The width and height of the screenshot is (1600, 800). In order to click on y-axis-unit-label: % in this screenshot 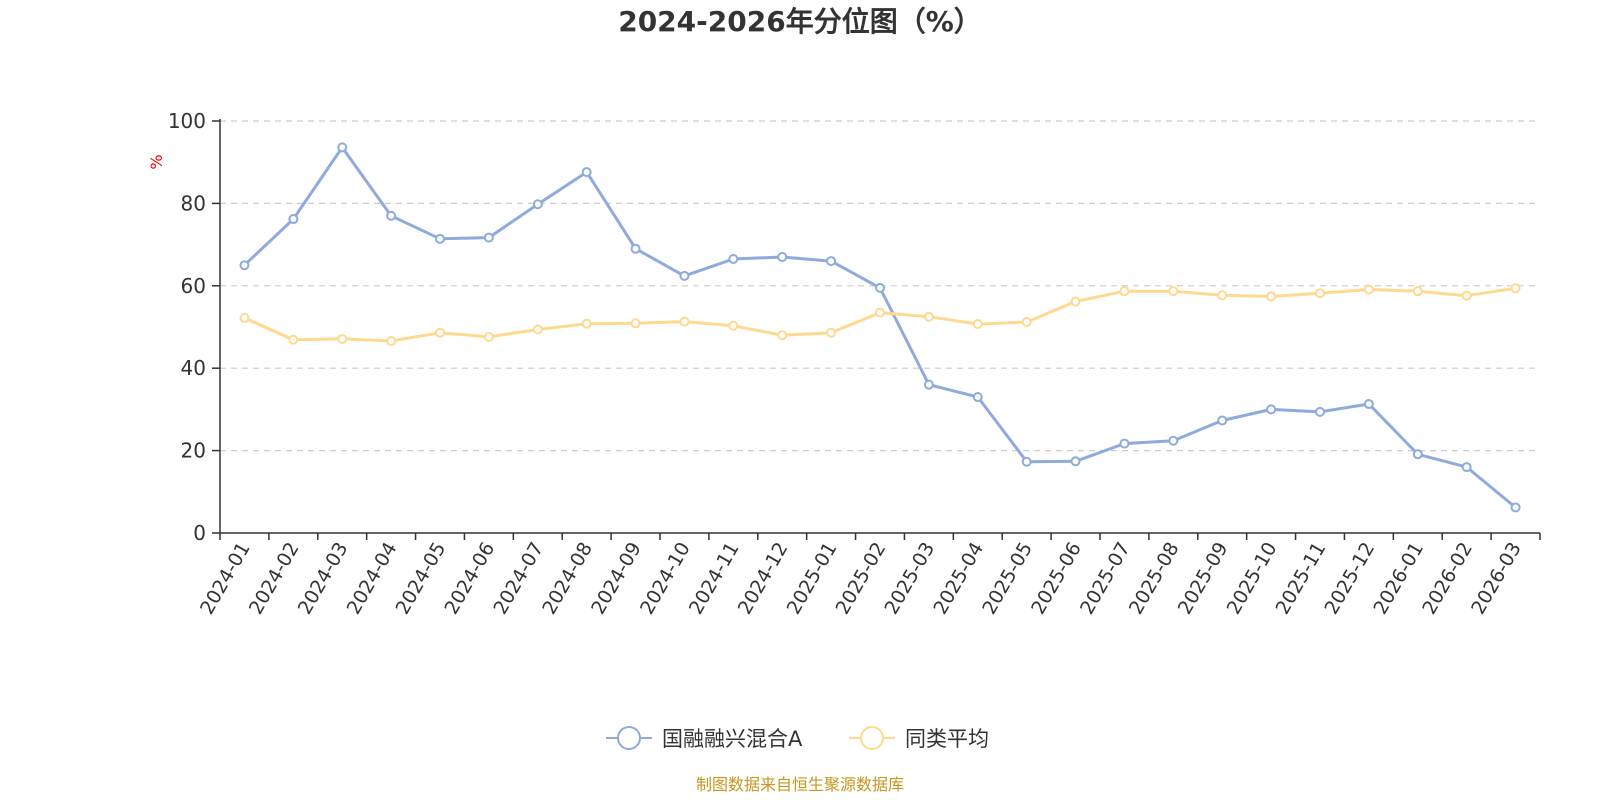, I will do `click(156, 161)`.